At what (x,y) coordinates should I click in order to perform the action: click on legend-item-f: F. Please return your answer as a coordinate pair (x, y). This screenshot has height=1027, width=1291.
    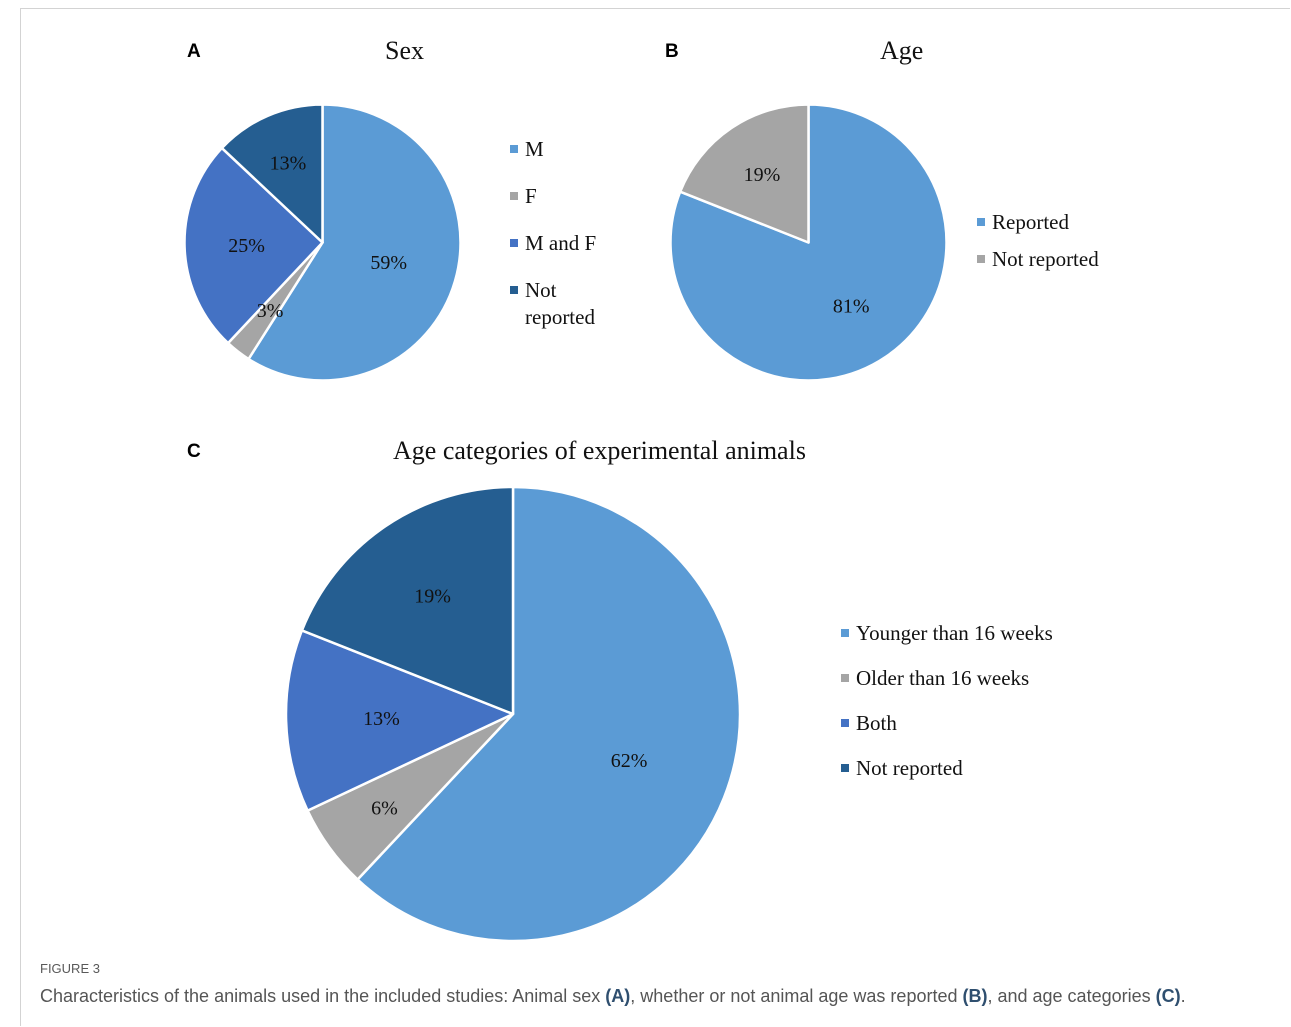
    Looking at the image, I should click on (553, 196).